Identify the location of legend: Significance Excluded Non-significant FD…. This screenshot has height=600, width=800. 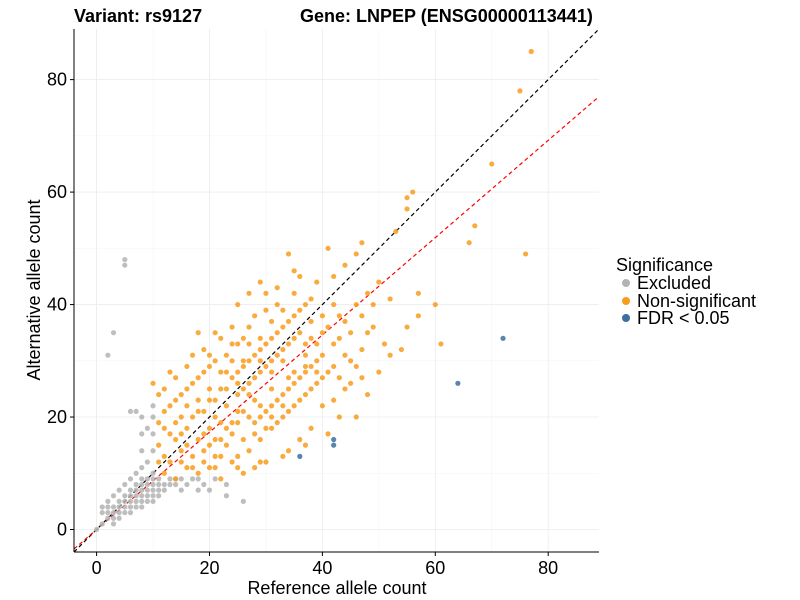
(686, 291).